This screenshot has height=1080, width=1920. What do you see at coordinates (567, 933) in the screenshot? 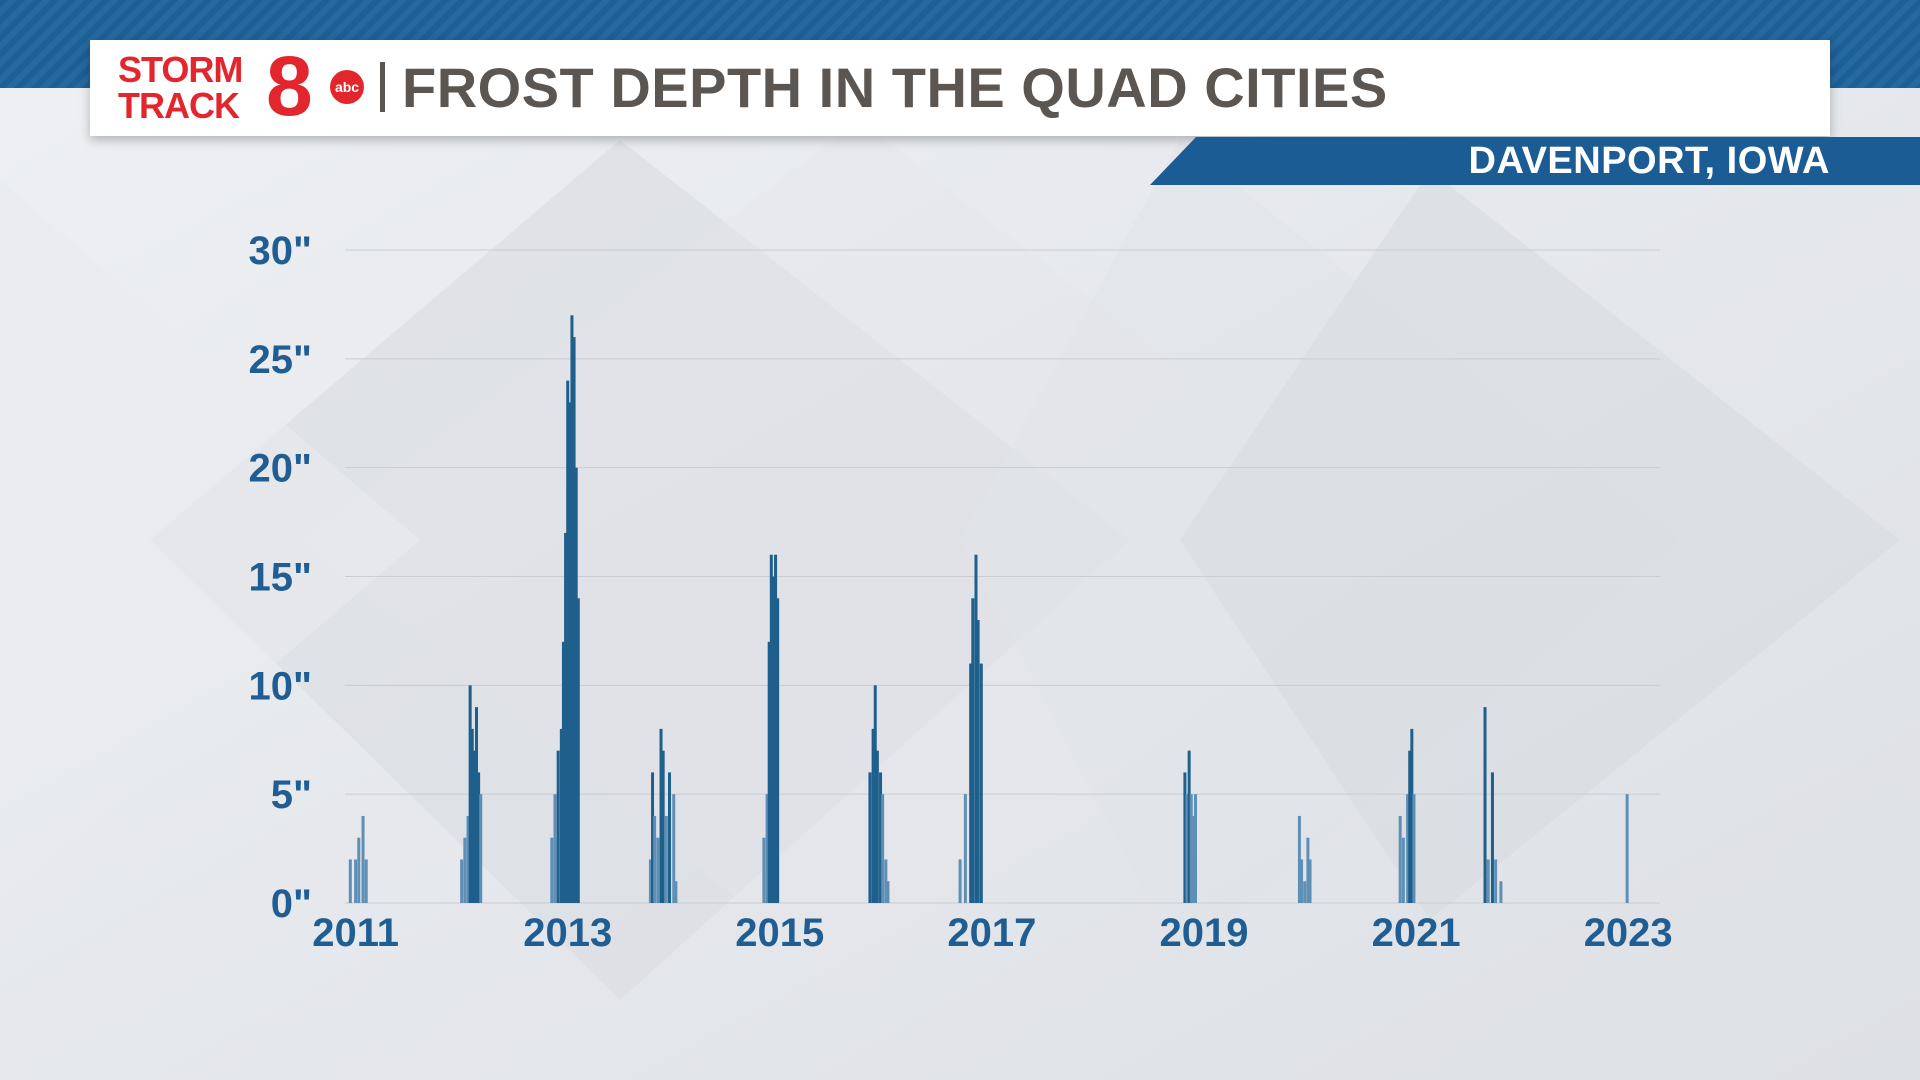
I see `x-tick-label: 2013` at bounding box center [567, 933].